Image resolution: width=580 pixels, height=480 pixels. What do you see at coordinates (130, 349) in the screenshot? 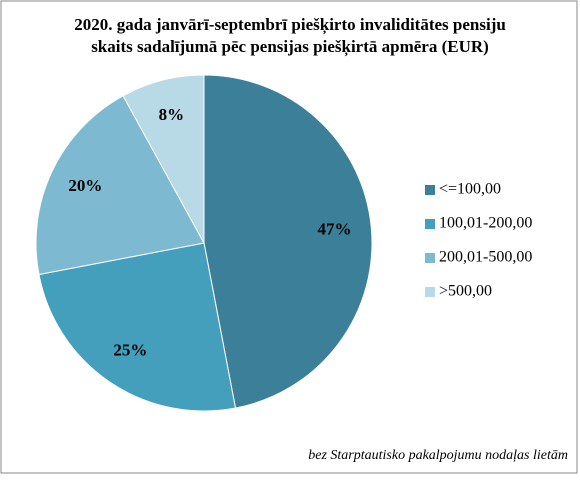
I see `data-label: 25%` at bounding box center [130, 349].